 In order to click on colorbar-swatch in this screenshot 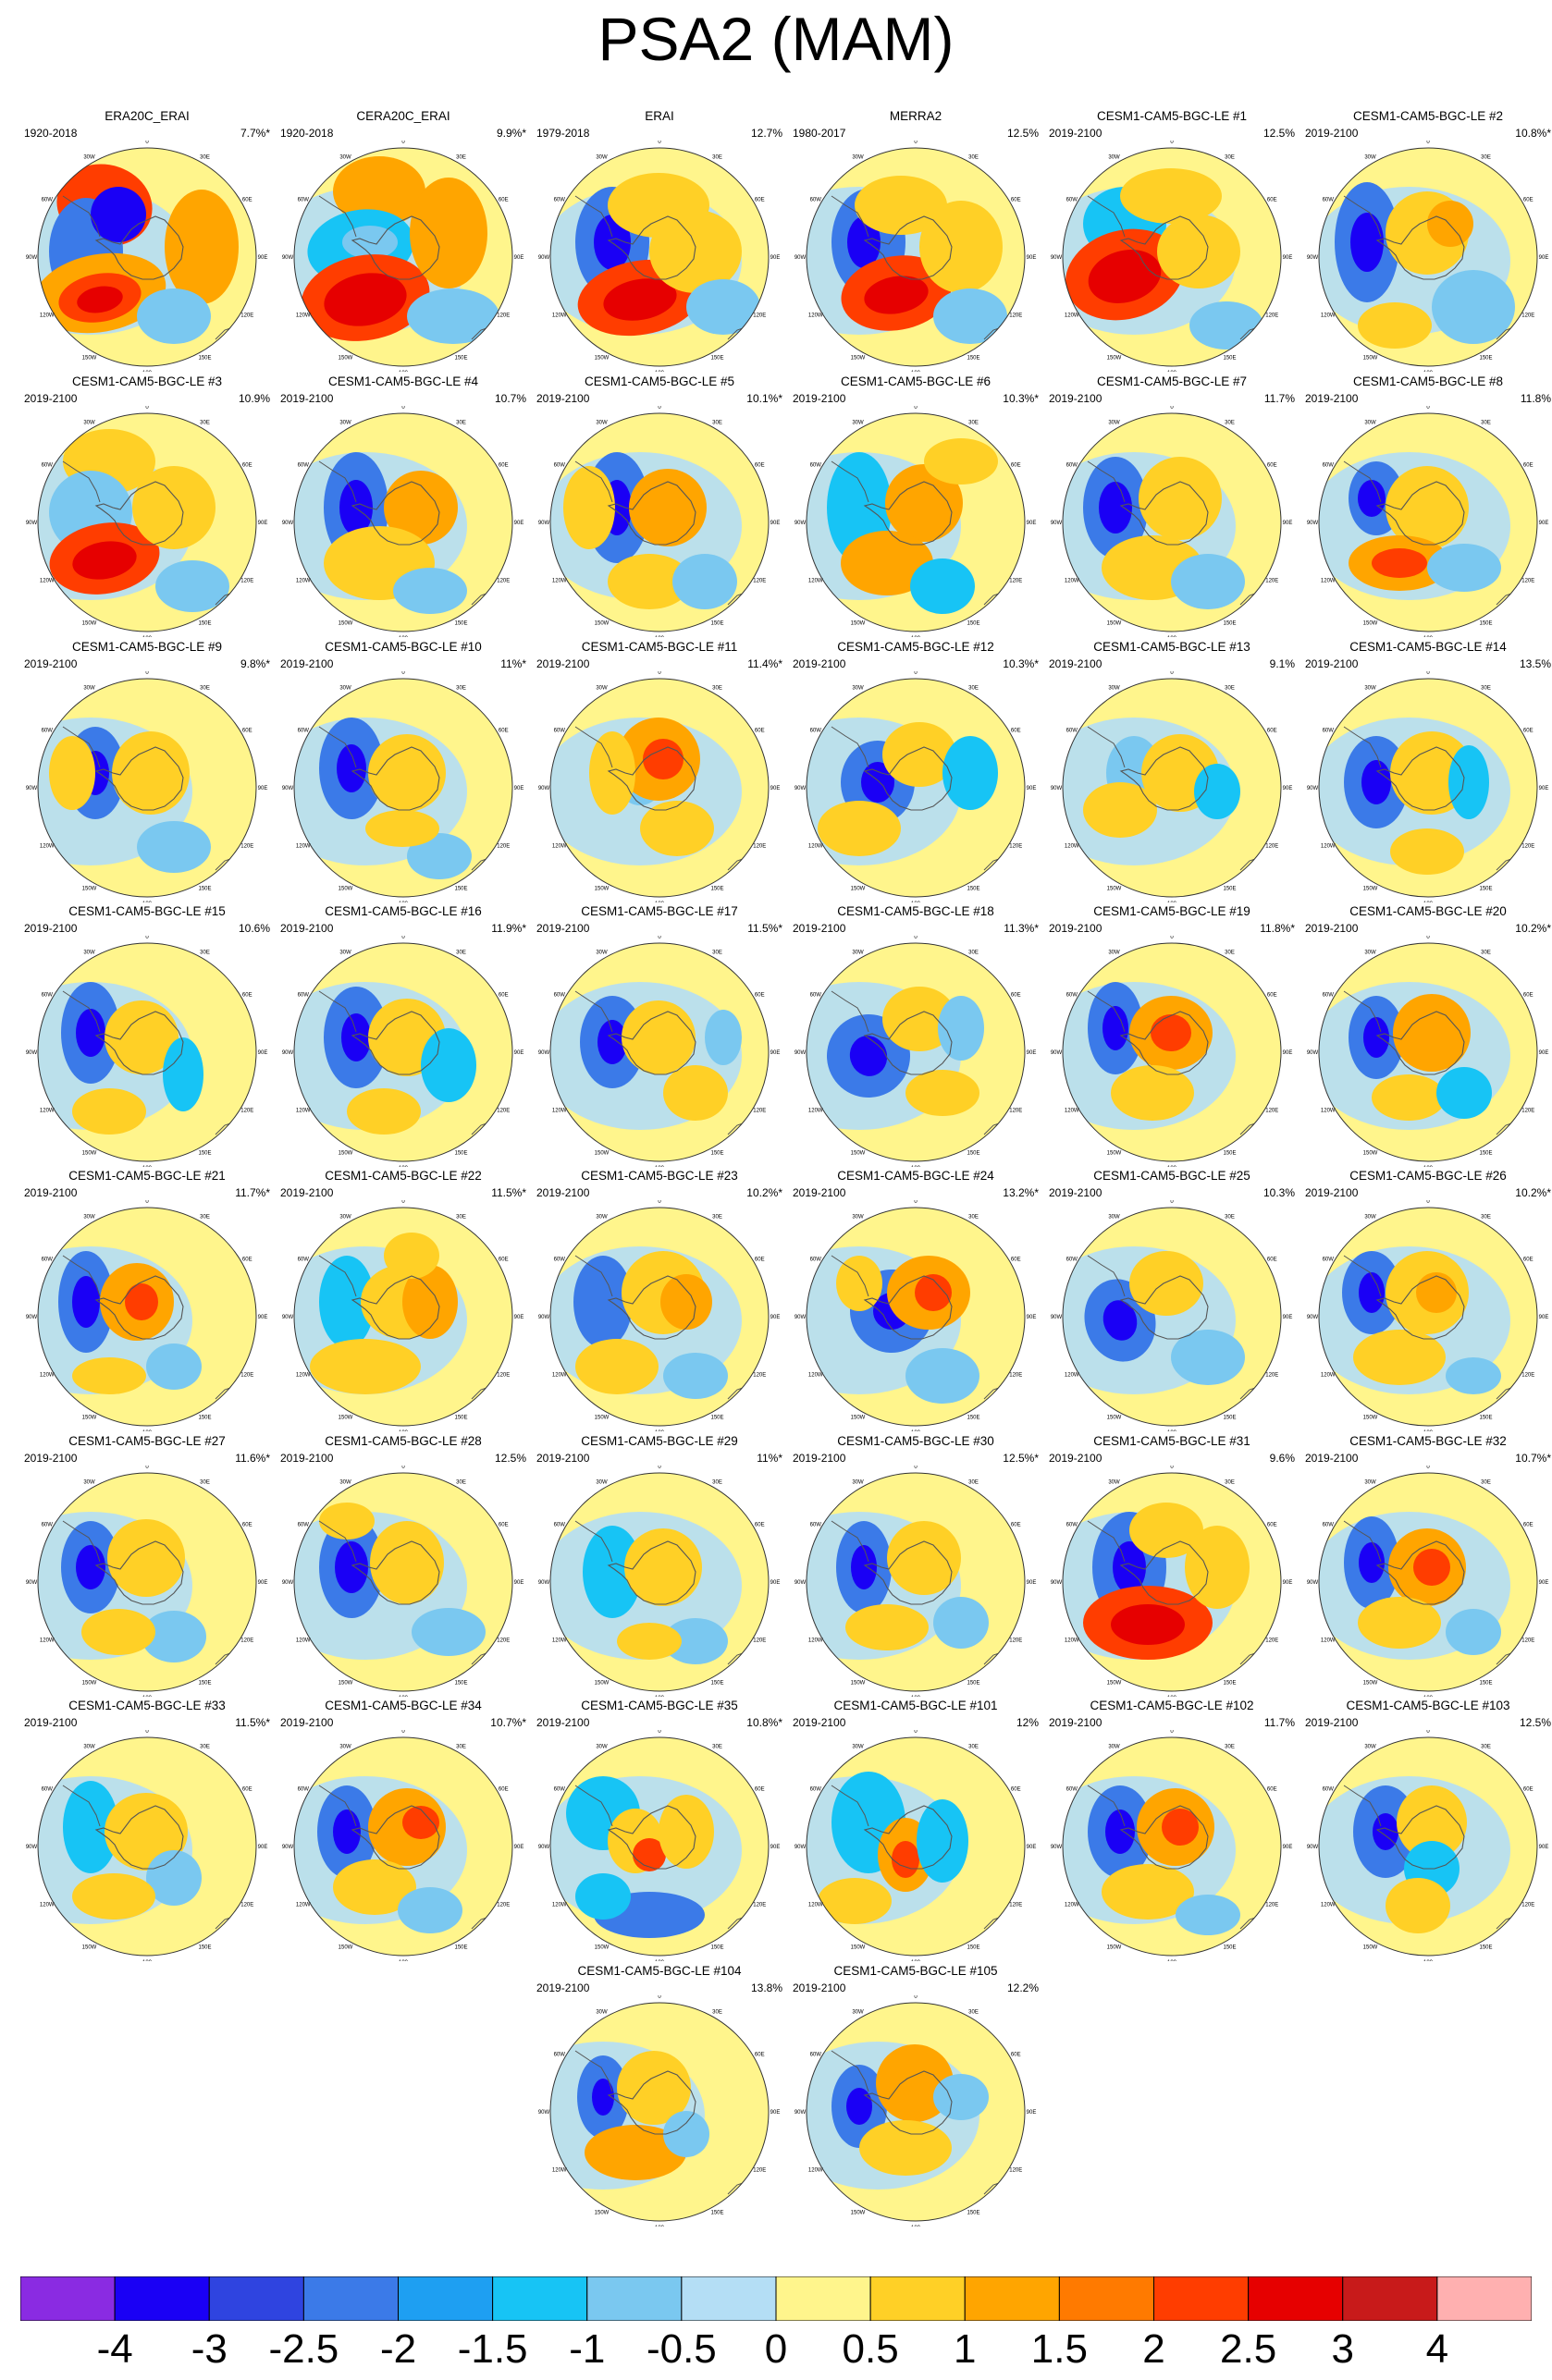, I will do `click(446, 2298)`.